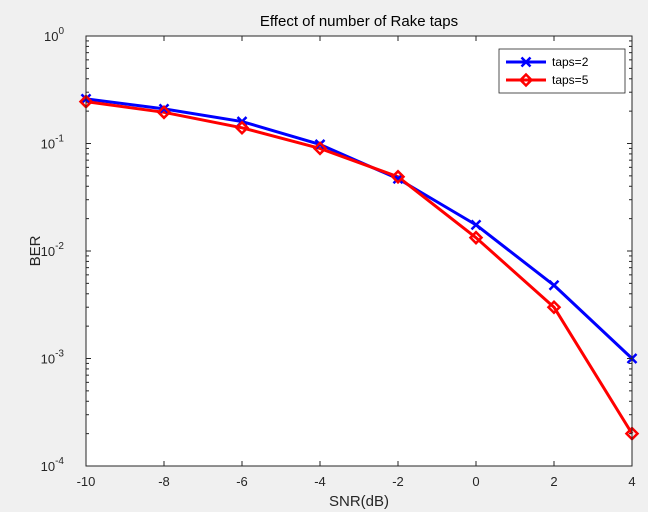 The image size is (648, 512). What do you see at coordinates (320, 481) in the screenshot?
I see `x-tick-label: -4` at bounding box center [320, 481].